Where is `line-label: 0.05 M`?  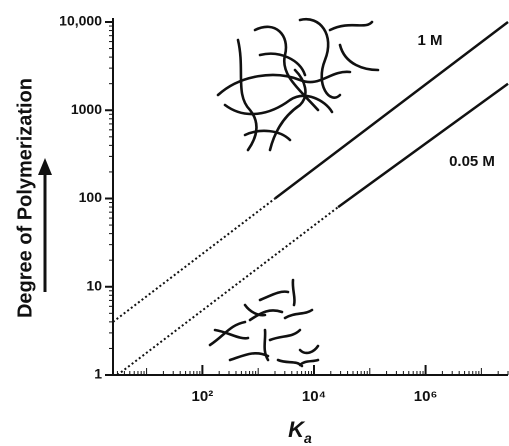
line-label: 0.05 M is located at coordinates (472, 161).